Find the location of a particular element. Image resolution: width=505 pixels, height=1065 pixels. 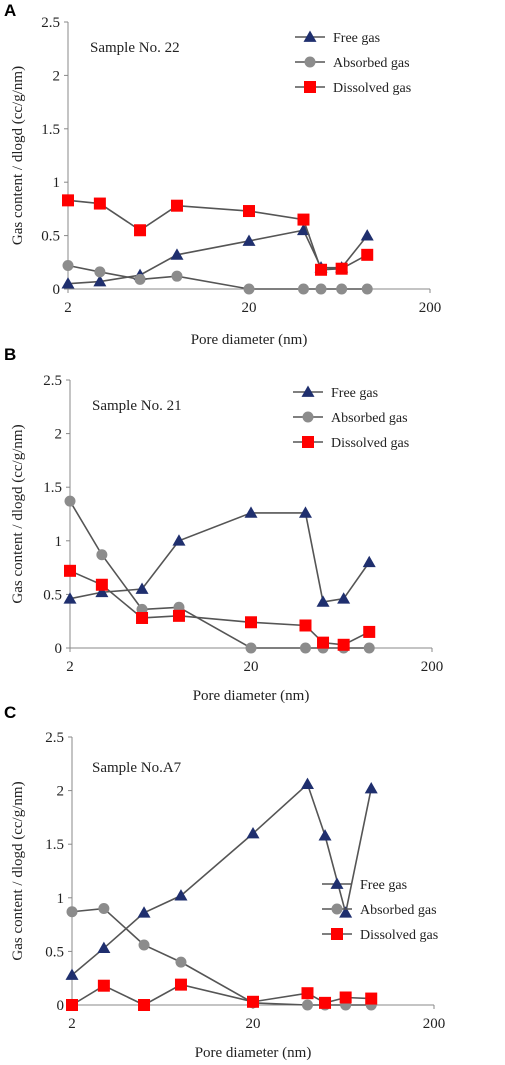

sample-annotation: Sample No. 21 is located at coordinates (137, 406).